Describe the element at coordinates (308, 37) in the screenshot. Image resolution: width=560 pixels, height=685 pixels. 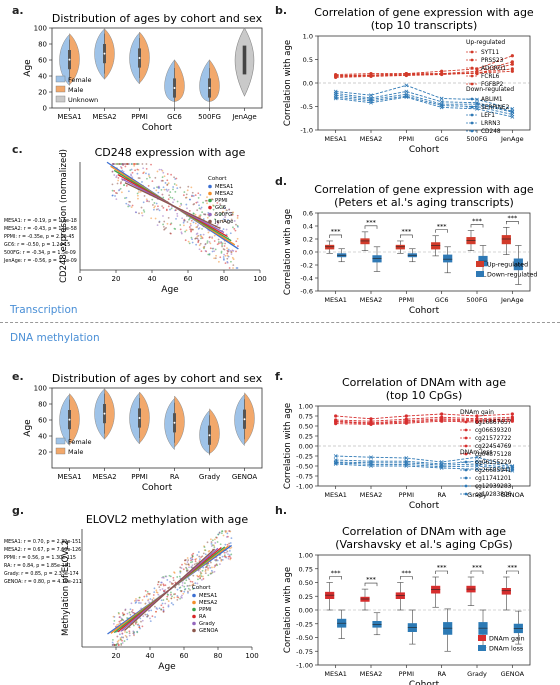
I see `y-tick-label: 1.0` at that location.